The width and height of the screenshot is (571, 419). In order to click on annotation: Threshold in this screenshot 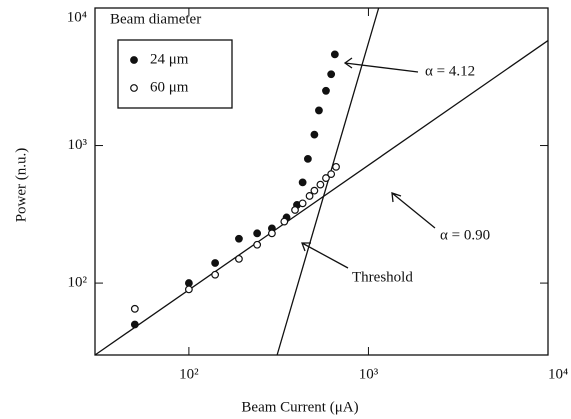, I will do `click(382, 277)`.